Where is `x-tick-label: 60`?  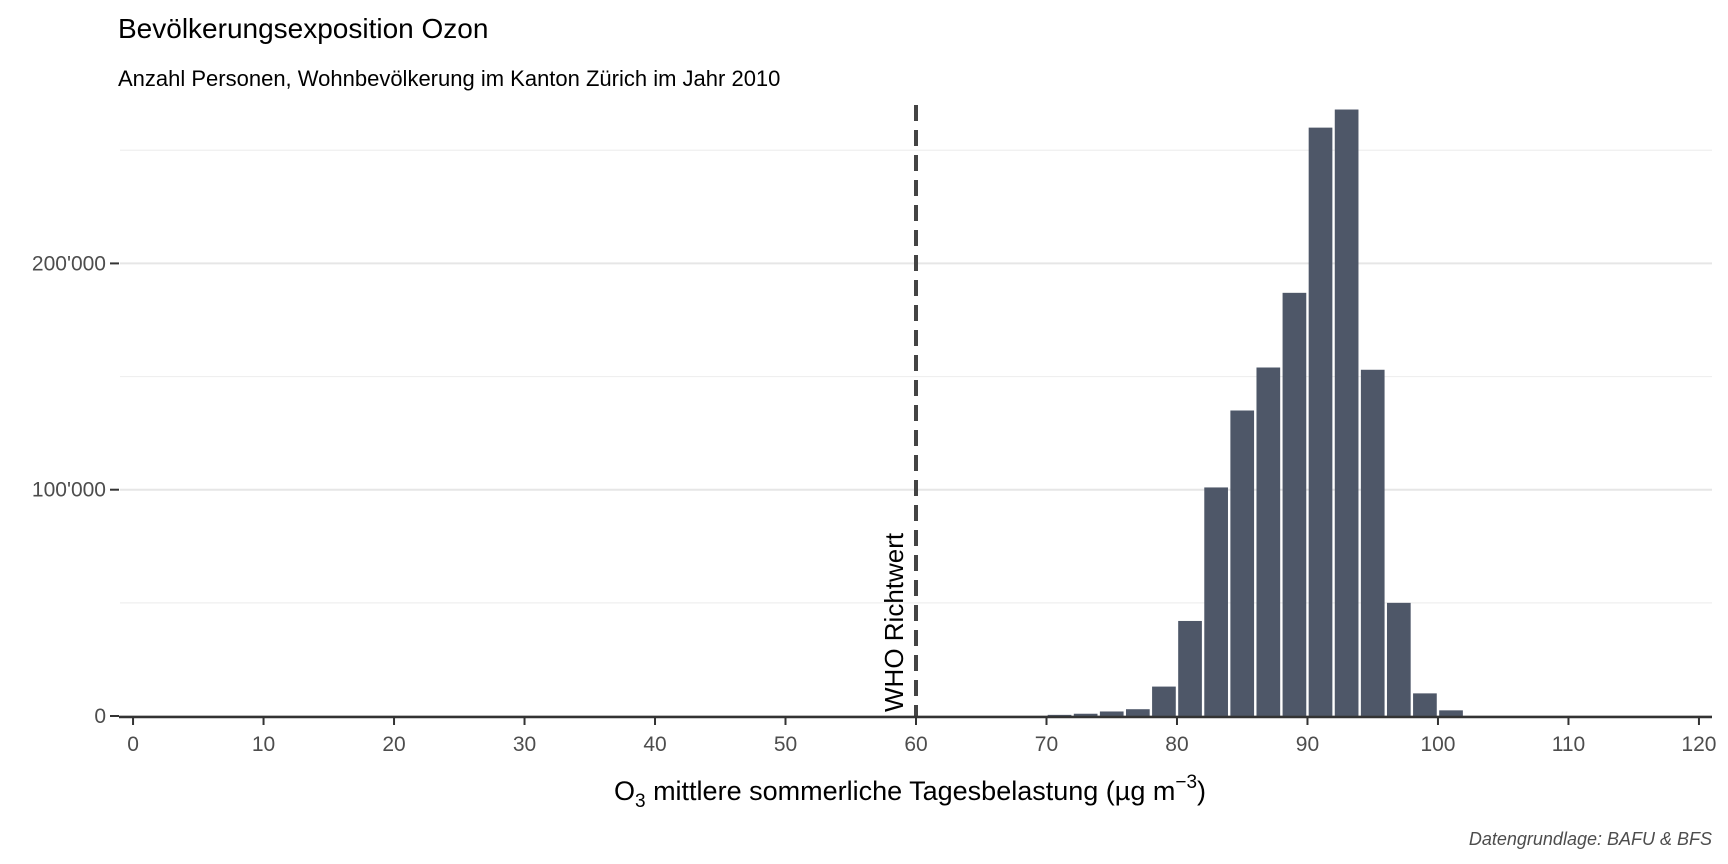 x-tick-label: 60 is located at coordinates (915, 744).